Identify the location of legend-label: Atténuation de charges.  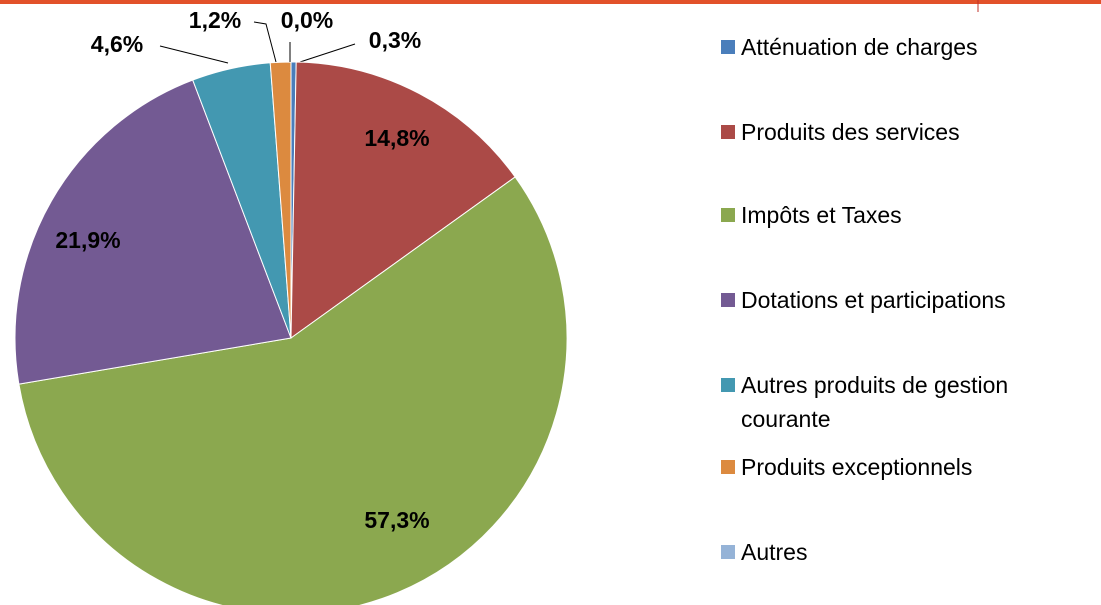
(859, 47).